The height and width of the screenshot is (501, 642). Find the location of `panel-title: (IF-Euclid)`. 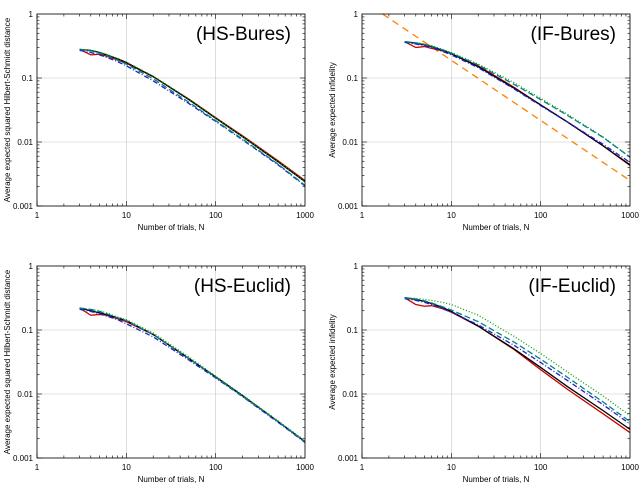

panel-title: (IF-Euclid) is located at coordinates (572, 286).